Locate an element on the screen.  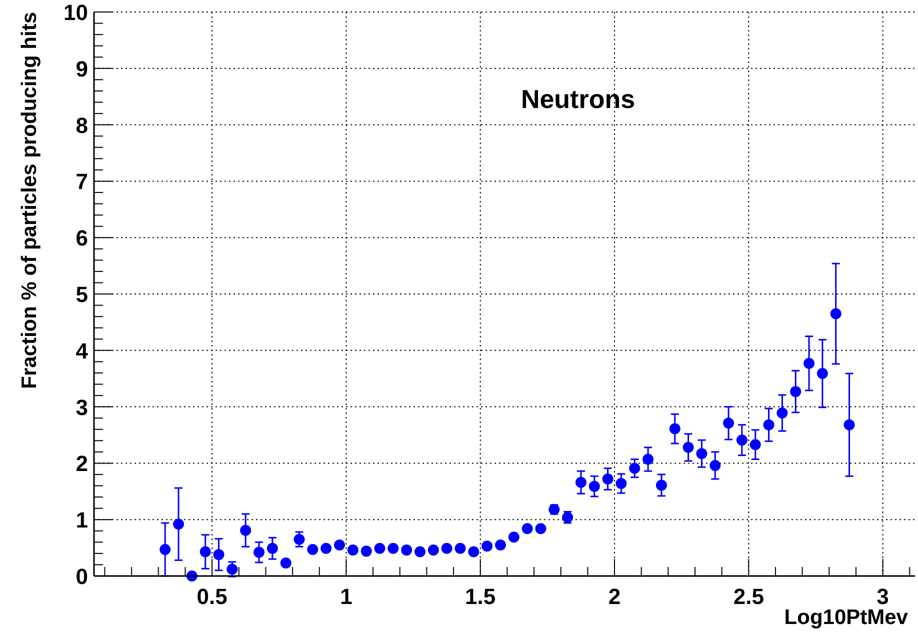
y-tick-label: 9 is located at coordinates (82, 69).